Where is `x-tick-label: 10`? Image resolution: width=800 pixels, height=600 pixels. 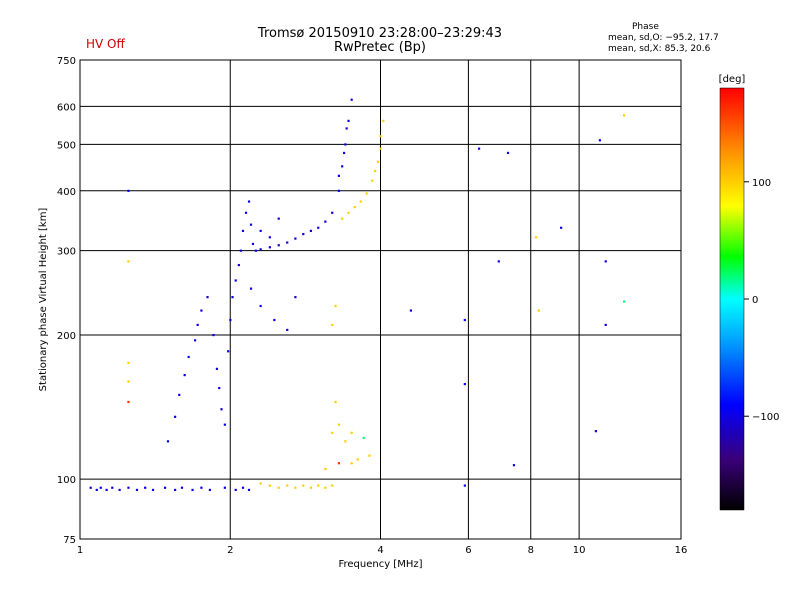 x-tick-label: 10 is located at coordinates (579, 550).